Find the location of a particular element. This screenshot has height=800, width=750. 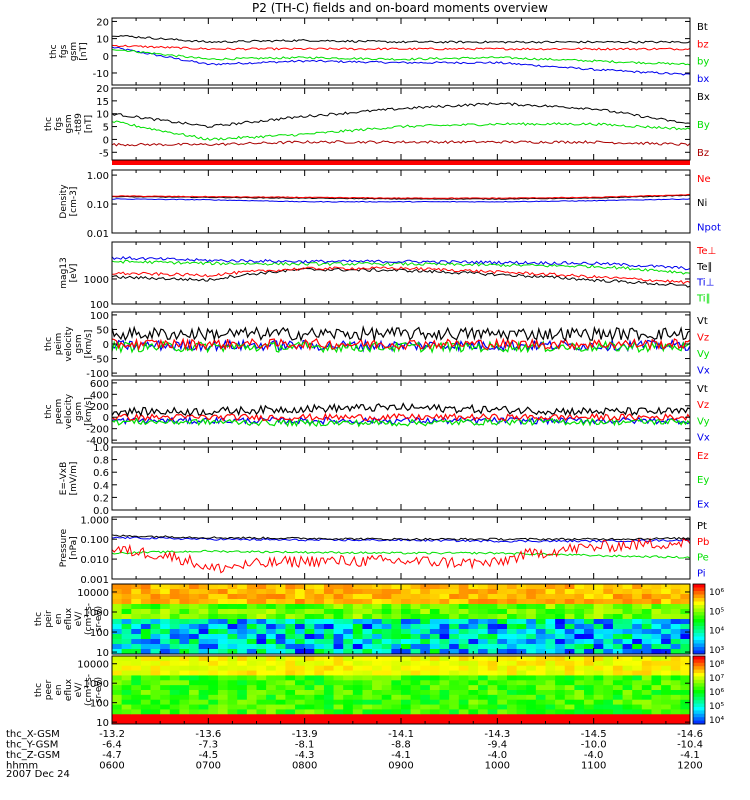

y-label-line: mag13 is located at coordinates (64, 272).